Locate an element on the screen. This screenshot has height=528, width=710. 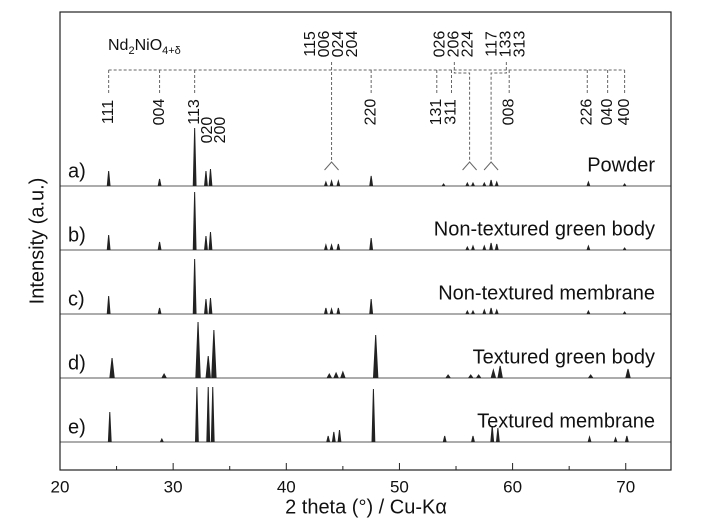
pattern-label: a) is located at coordinates (77, 171).